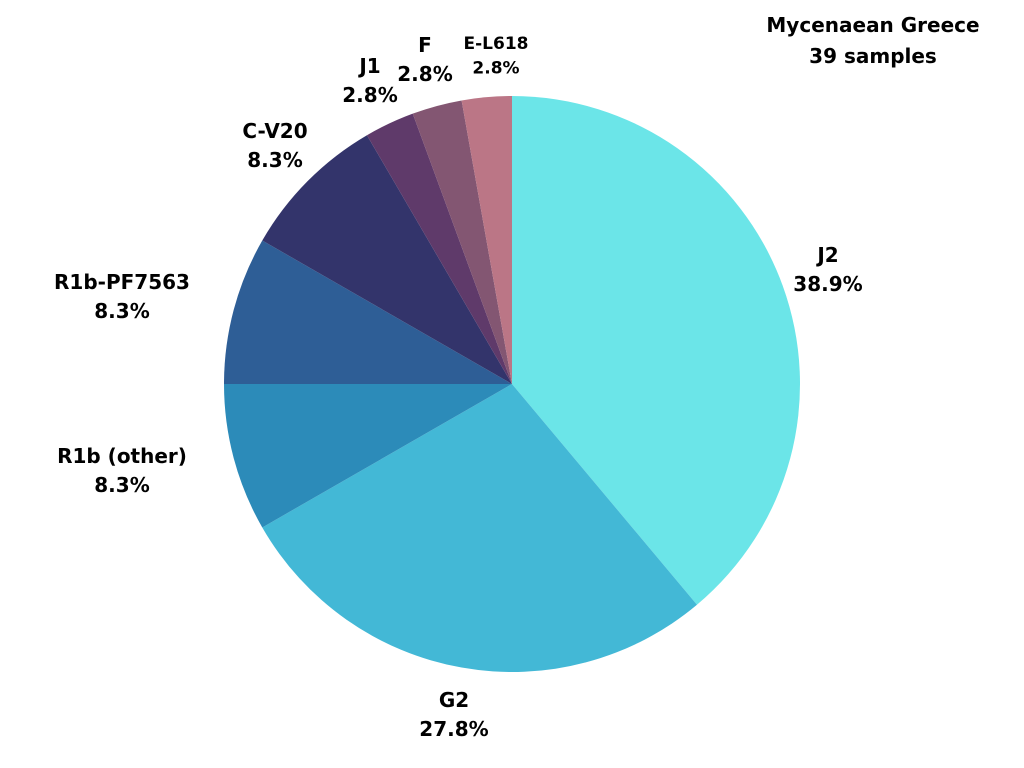 The image size is (1024, 768). Describe the element at coordinates (424, 74) in the screenshot. I see `slice-value-f: 2.8%` at that location.